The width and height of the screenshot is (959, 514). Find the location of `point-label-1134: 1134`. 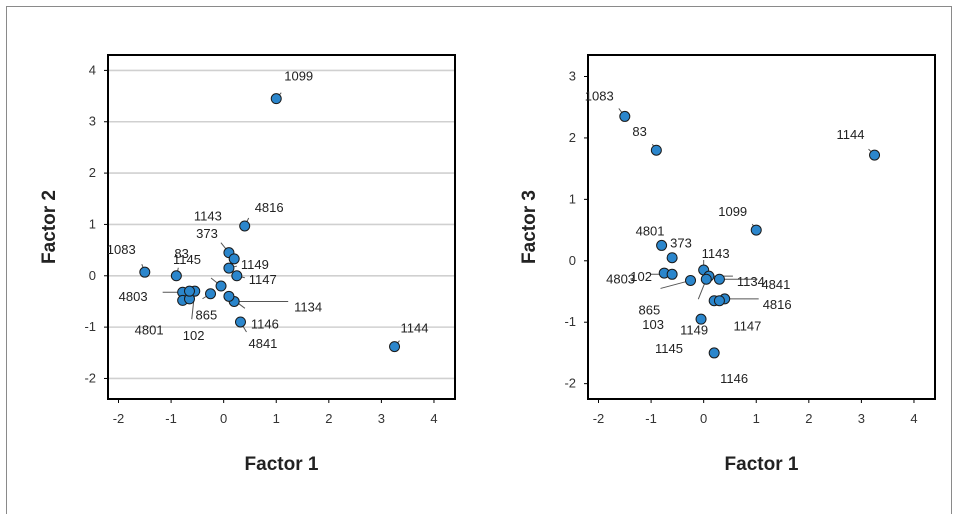

point-label-1134: 1134 is located at coordinates (308, 306).